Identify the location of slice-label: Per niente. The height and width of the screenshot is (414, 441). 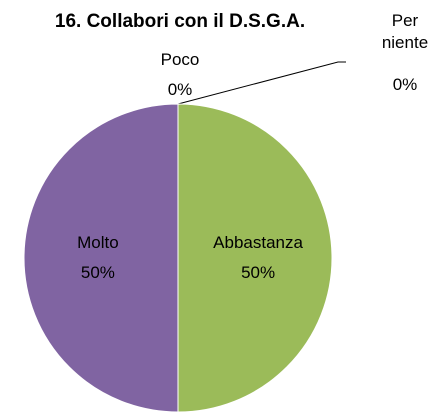
(405, 31).